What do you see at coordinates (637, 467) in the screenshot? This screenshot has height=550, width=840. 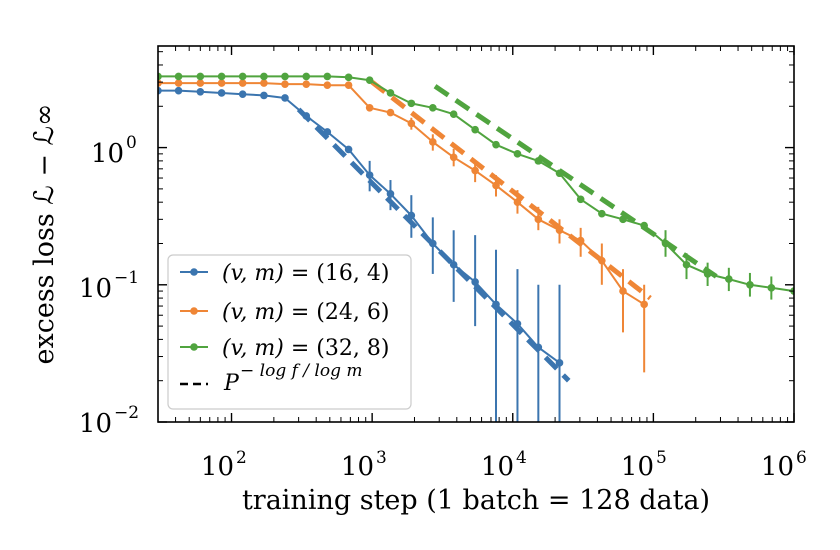 I see `x-tick-label-1e5: 10` at bounding box center [637, 467].